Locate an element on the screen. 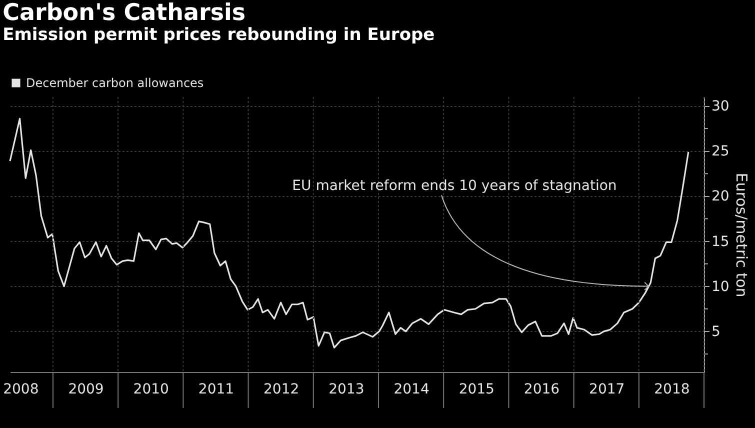 The image size is (755, 428). chart-subtitle: Emission permit prices rebounding in Europe is located at coordinates (218, 35).